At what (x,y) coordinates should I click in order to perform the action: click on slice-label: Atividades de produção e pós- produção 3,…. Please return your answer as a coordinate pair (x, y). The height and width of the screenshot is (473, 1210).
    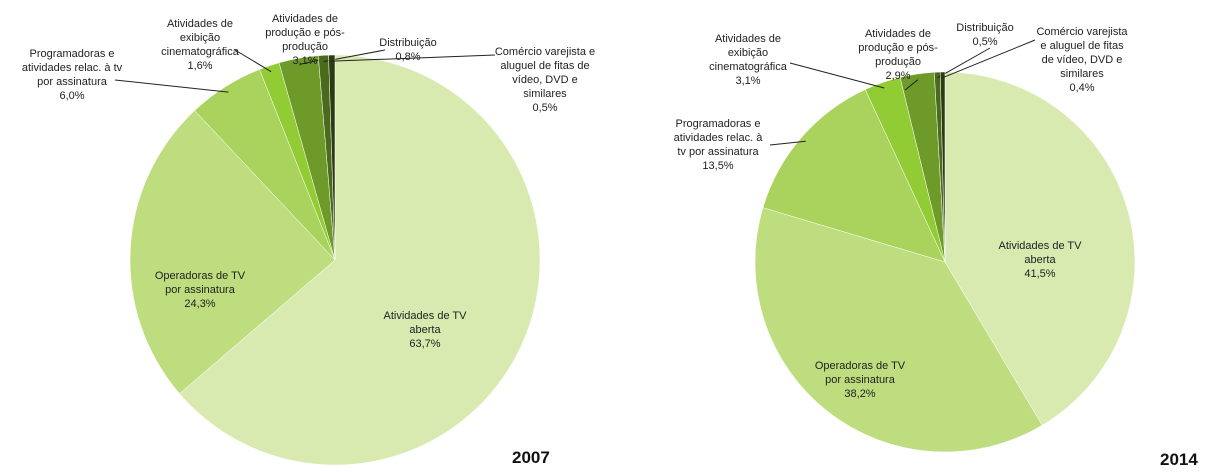
    Looking at the image, I should click on (305, 40).